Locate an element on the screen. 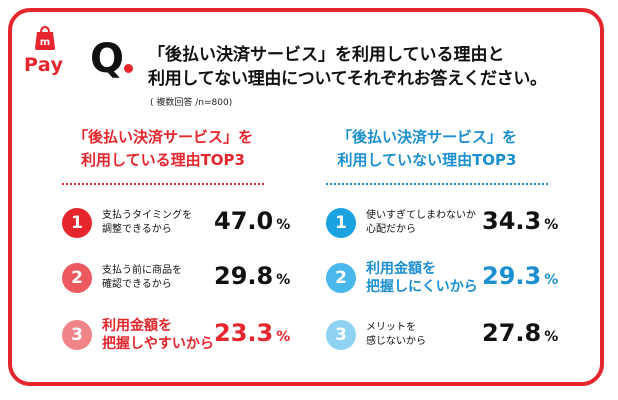 The height and width of the screenshot is (400, 618). left-column-title: 「後払い決済サービス」を 利用している理由TOP3 is located at coordinates (163, 149).